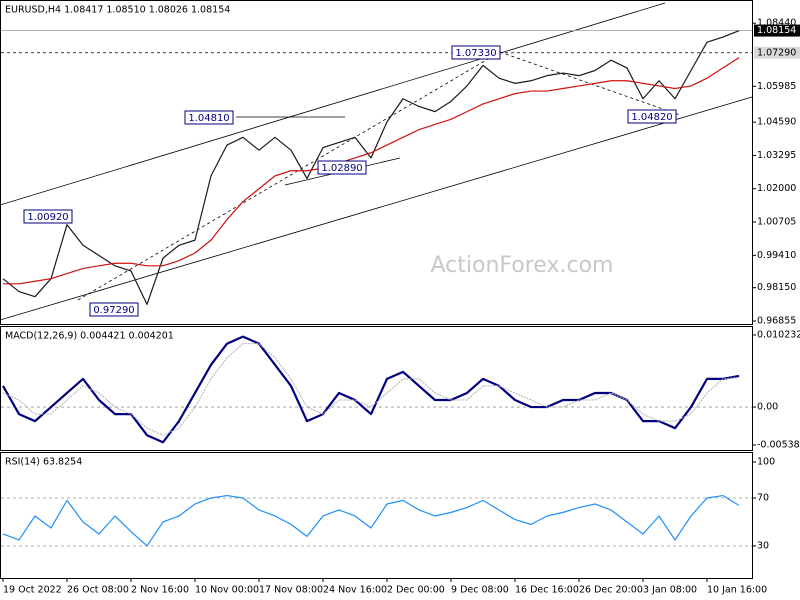 This screenshot has width=800, height=600. I want to click on x-tick-label: 2 Nov 16:00, so click(160, 590).